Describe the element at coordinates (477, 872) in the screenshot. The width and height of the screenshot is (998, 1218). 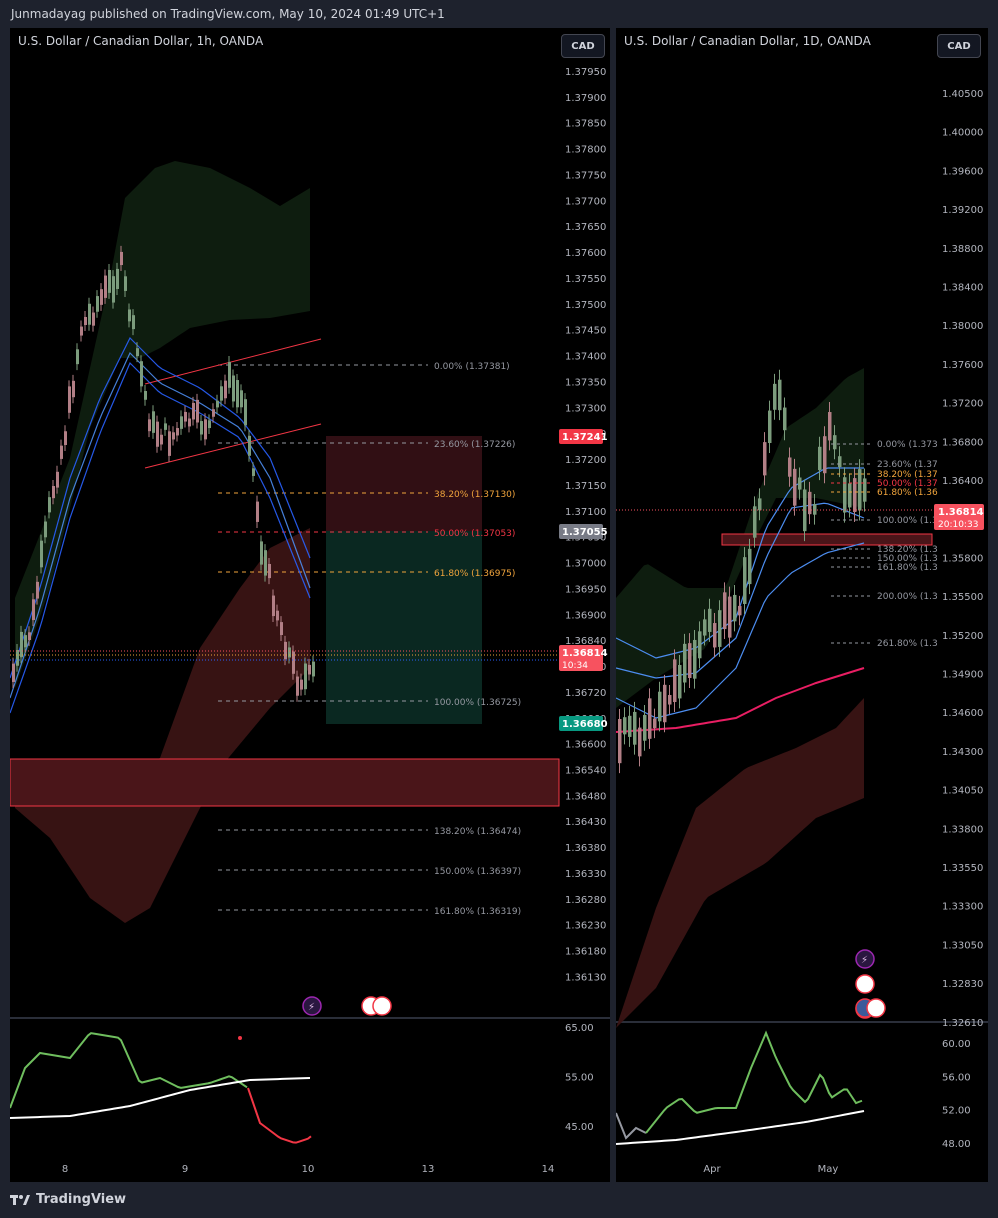
I see `fib-level-label: 150.00% (1.36397)` at that location.